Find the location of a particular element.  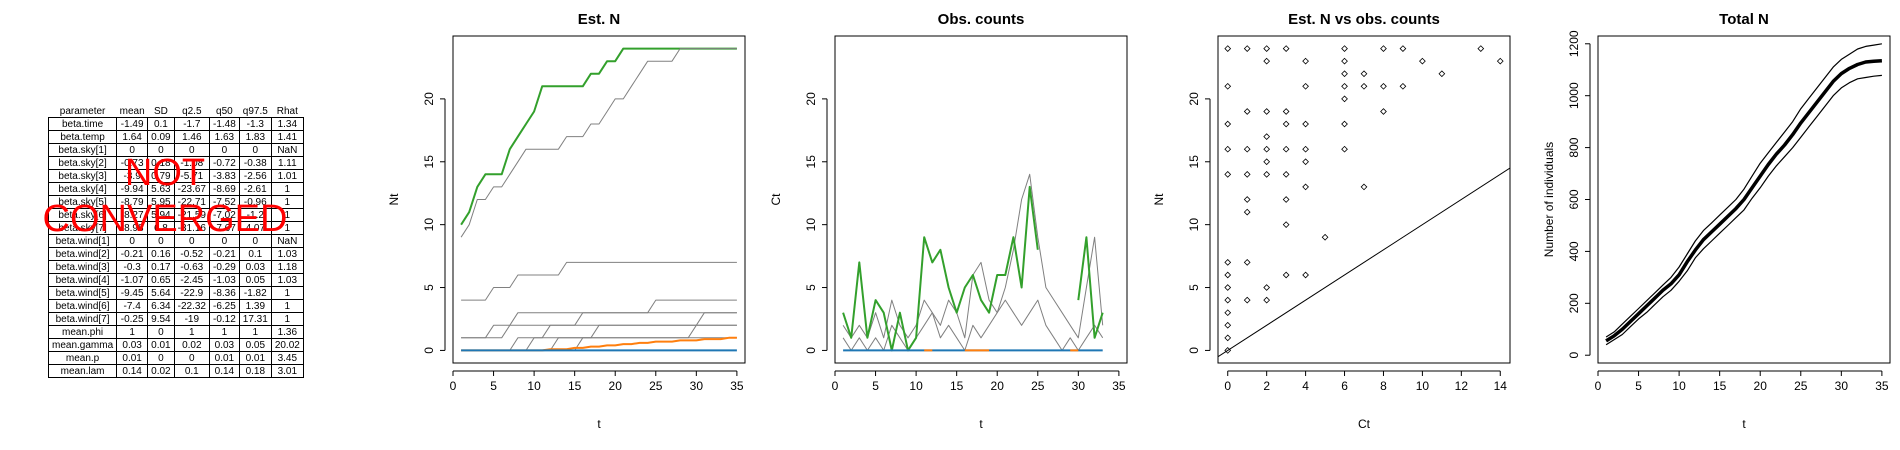

table-header-row: parameter mean SD q2.5 q50 q97.5 Rhat is located at coordinates (176, 111).